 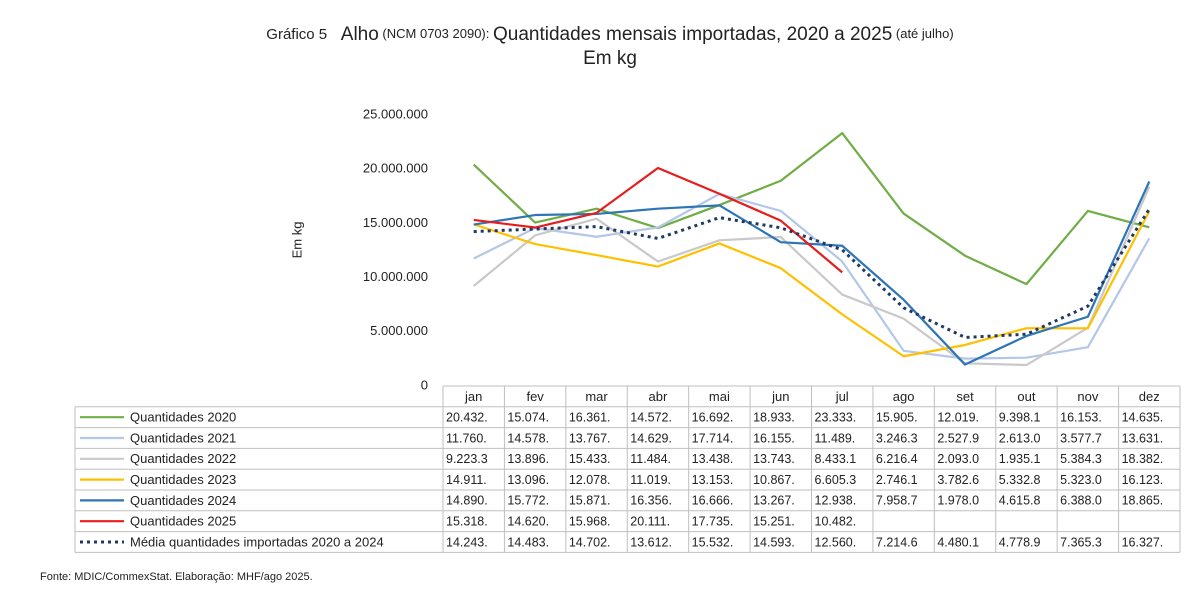 I want to click on title-product: Alho, so click(x=360, y=34).